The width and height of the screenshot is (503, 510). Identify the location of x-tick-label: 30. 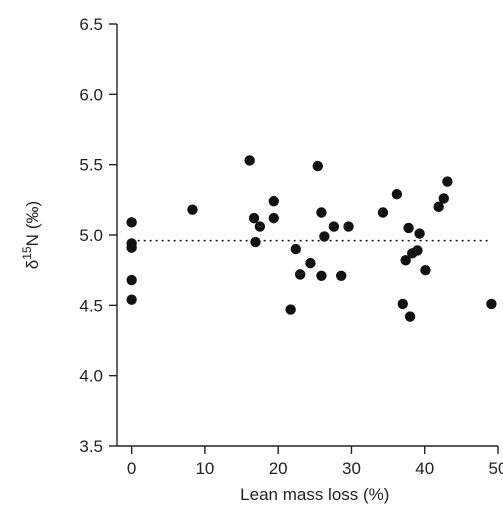
(351, 468).